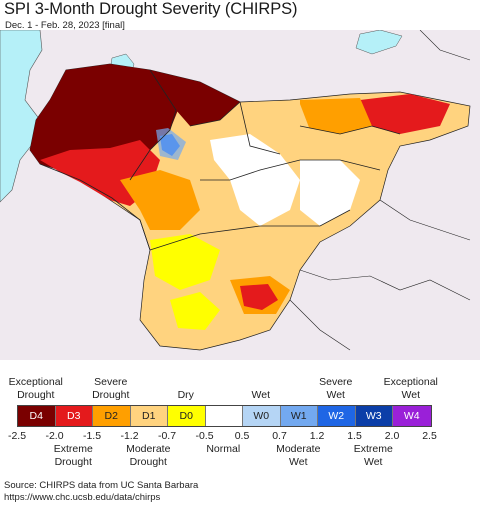 The width and height of the screenshot is (480, 508). Describe the element at coordinates (73, 455) in the screenshot. I see `legend-bottom-label: Extreme Drought` at that location.